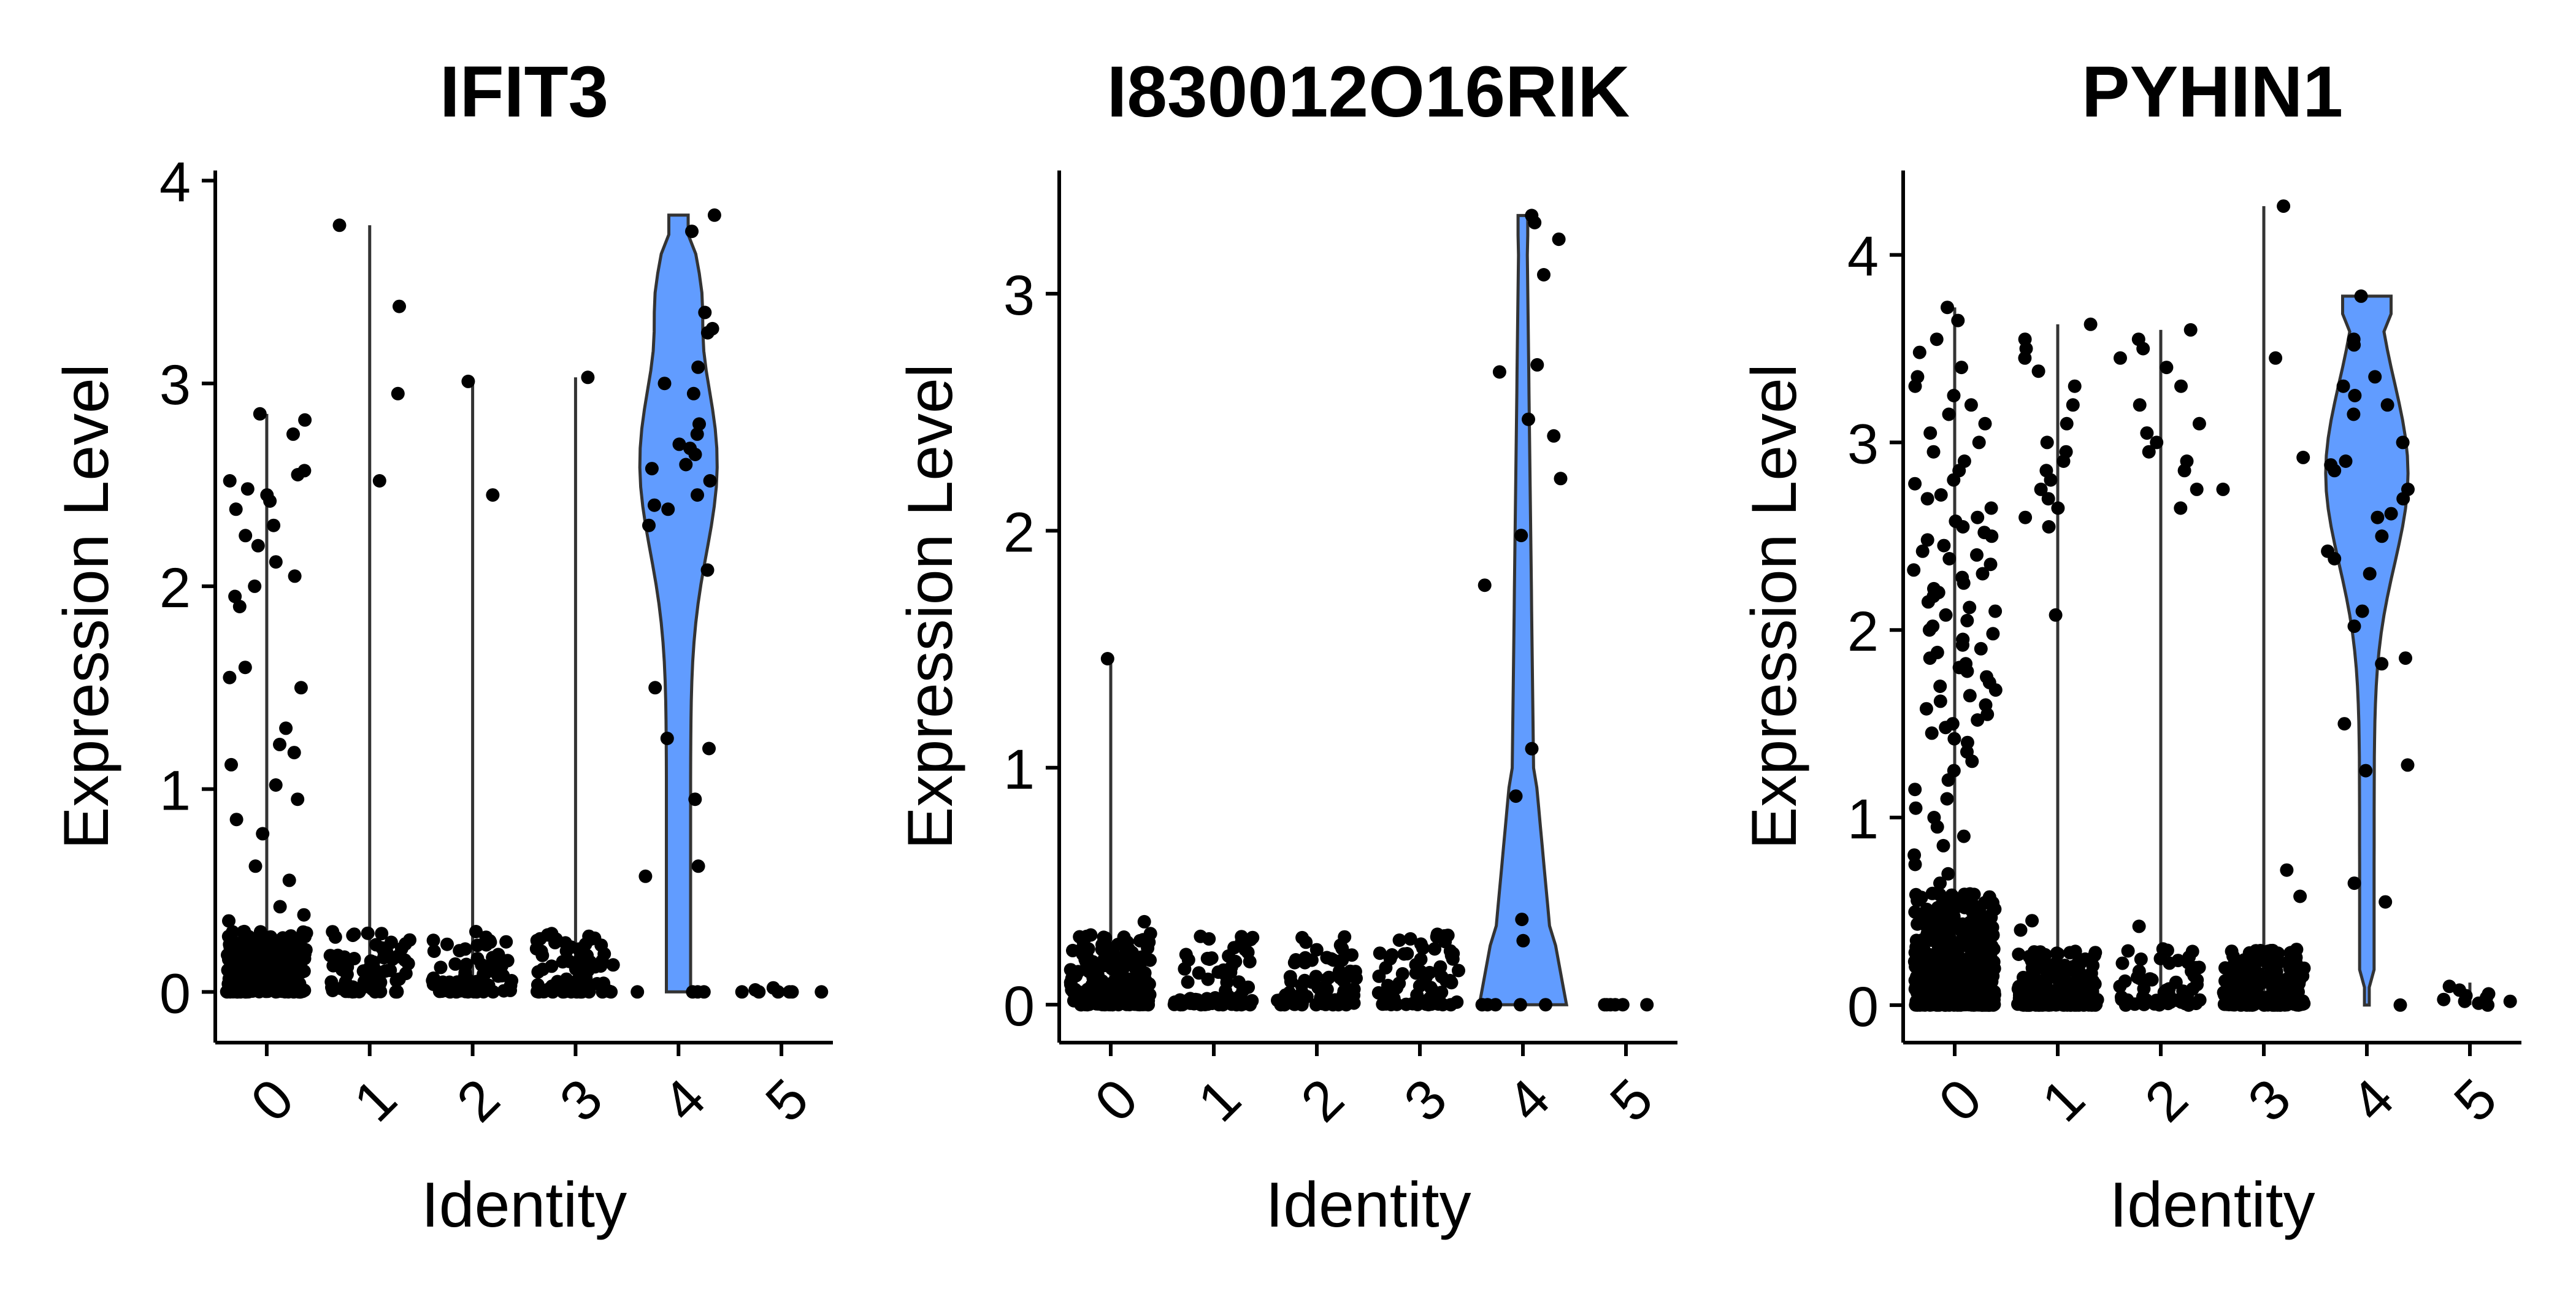 Image resolution: width=2576 pixels, height=1291 pixels. What do you see at coordinates (1960, 1100) in the screenshot?
I see `x-tick-label: 0` at bounding box center [1960, 1100].